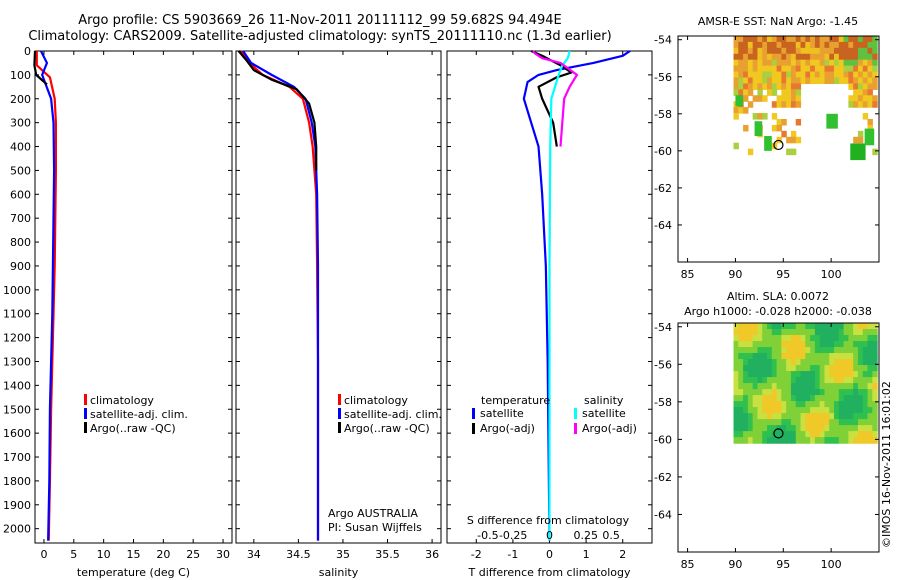 This screenshot has height=580, width=900. Describe the element at coordinates (339, 572) in the screenshot. I see `x-axis-label: salinity` at that location.